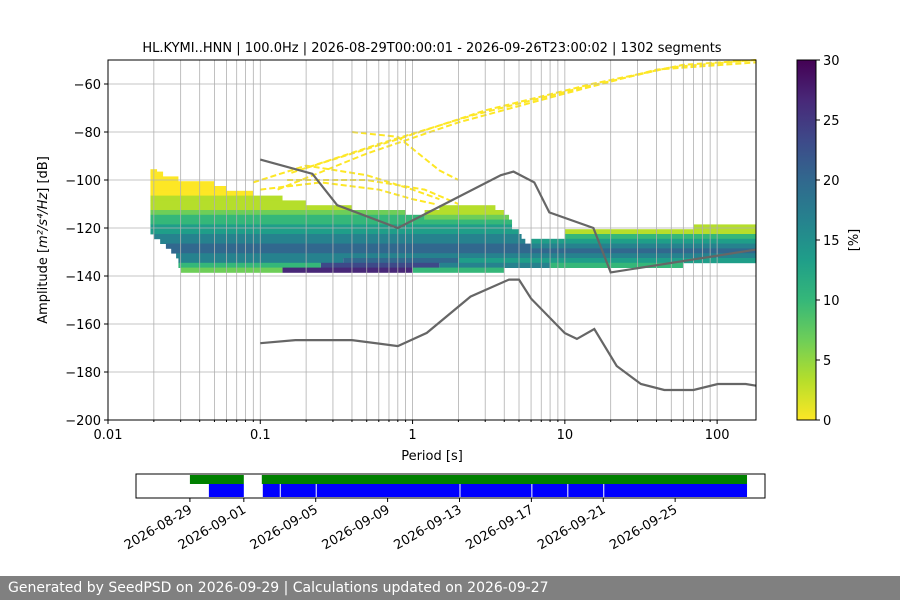 The width and height of the screenshot is (900, 600). Describe the element at coordinates (43, 174) in the screenshot. I see `y-axis-label-suffix: ] [dB]` at that location.